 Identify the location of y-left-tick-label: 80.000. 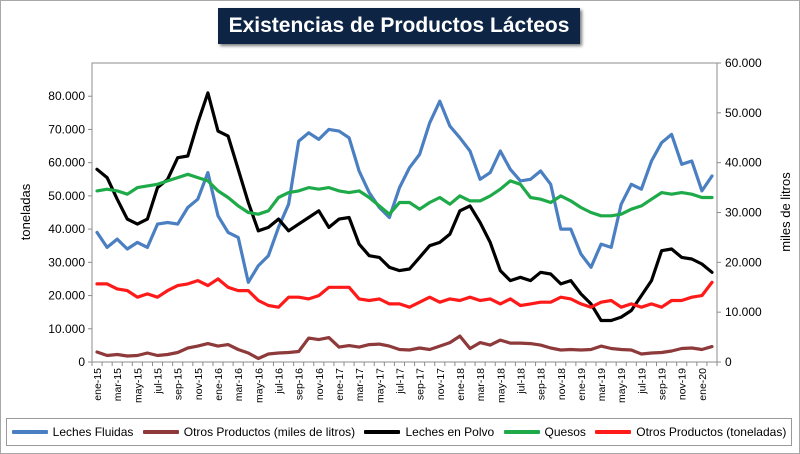
(66, 96).